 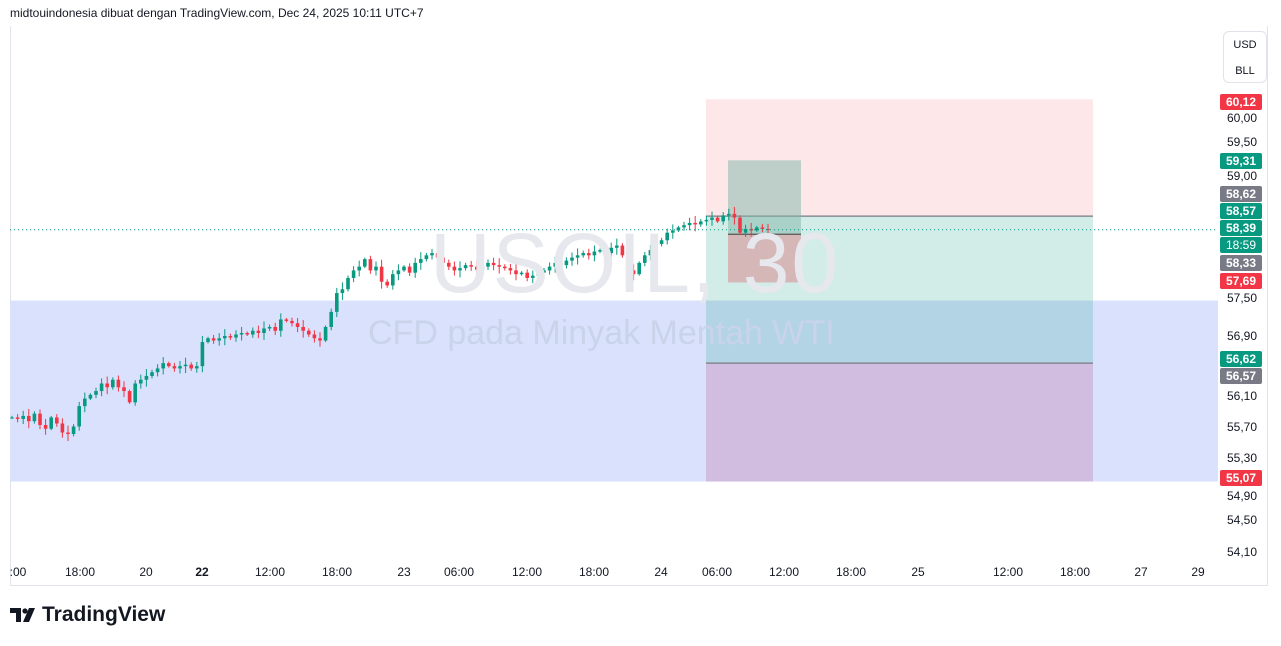 I want to click on price-label: 56,62, so click(x=1241, y=359).